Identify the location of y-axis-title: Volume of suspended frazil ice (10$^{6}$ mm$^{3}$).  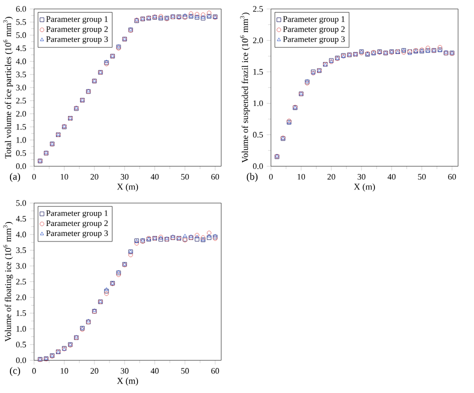
(245, 87).